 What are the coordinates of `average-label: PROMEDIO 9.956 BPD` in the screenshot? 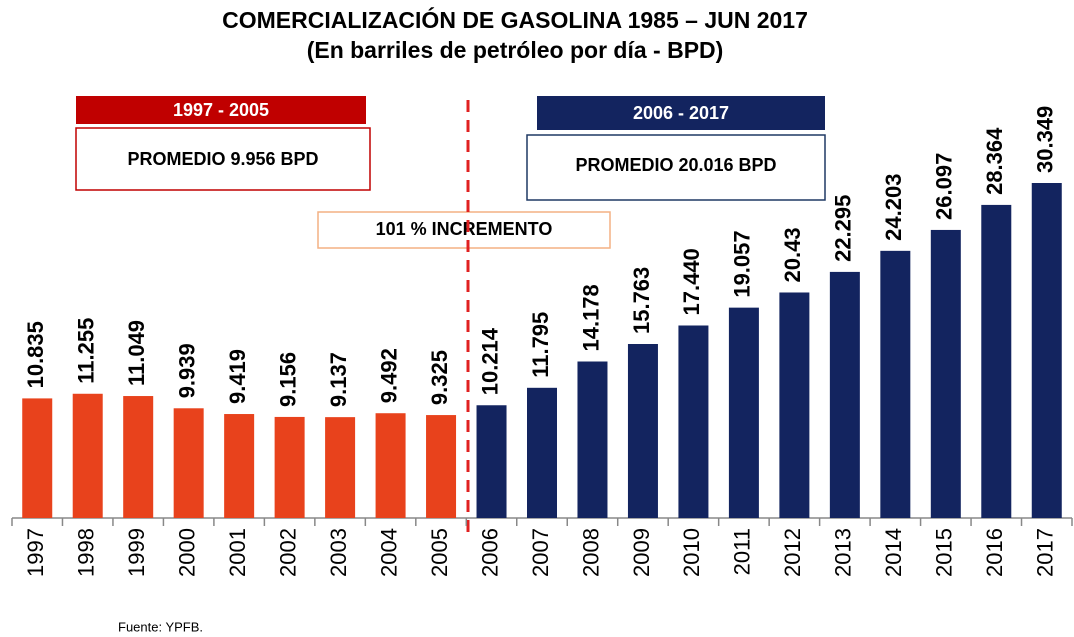 It's located at (222, 159).